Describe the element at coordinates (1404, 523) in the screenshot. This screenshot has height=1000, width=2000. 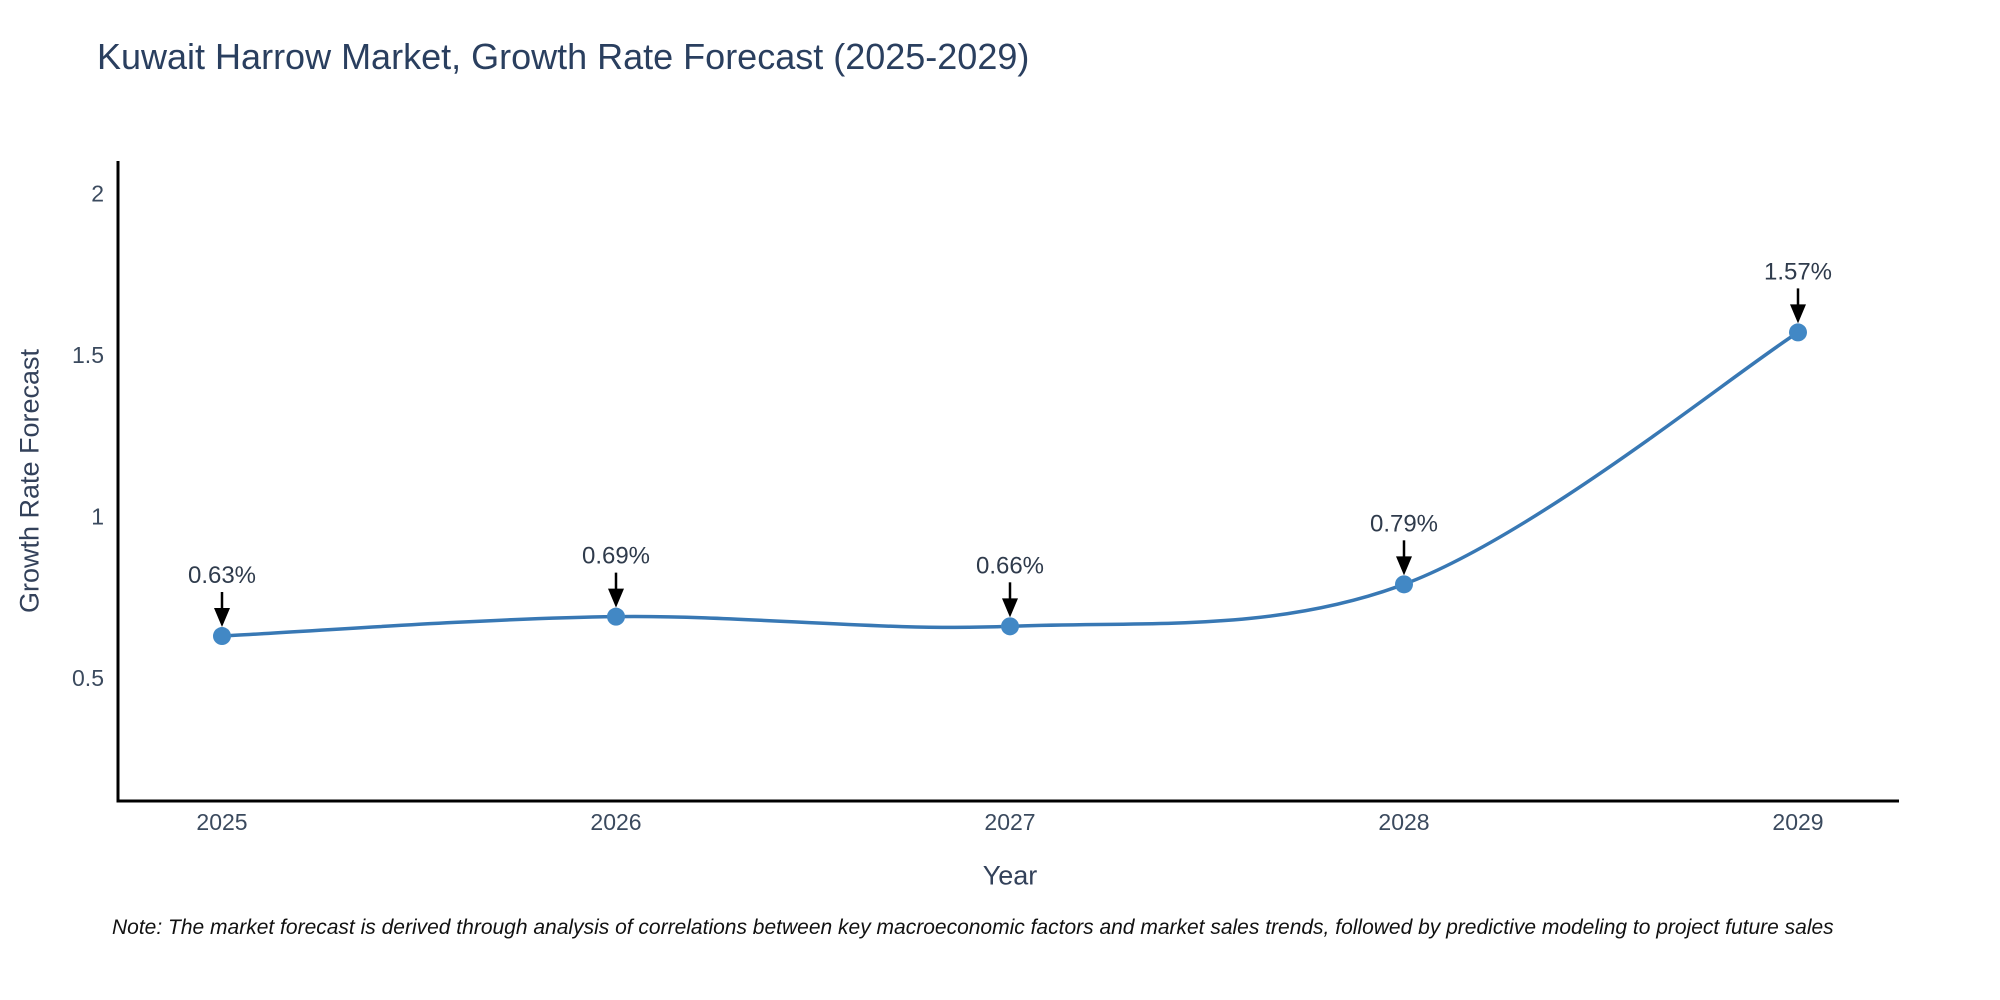
I see `annotation-label: 0.79%` at that location.